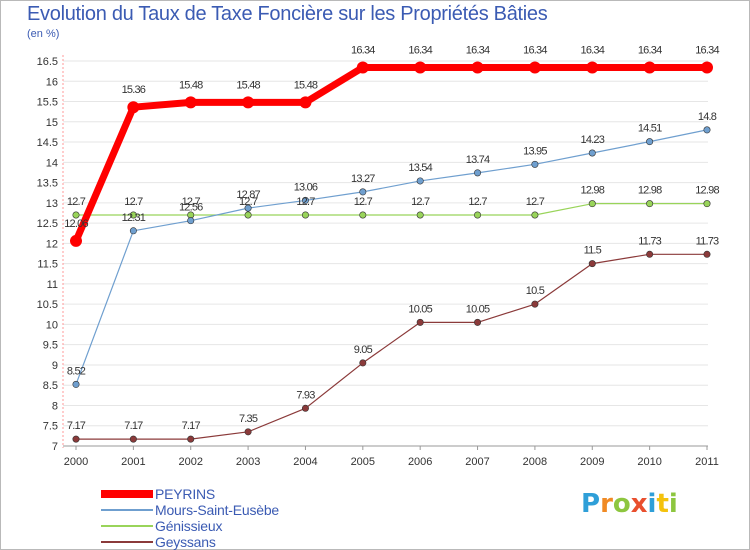 This screenshot has width=750, height=550. Describe the element at coordinates (649, 462) in the screenshot. I see `x-tick-label: 2010` at that location.